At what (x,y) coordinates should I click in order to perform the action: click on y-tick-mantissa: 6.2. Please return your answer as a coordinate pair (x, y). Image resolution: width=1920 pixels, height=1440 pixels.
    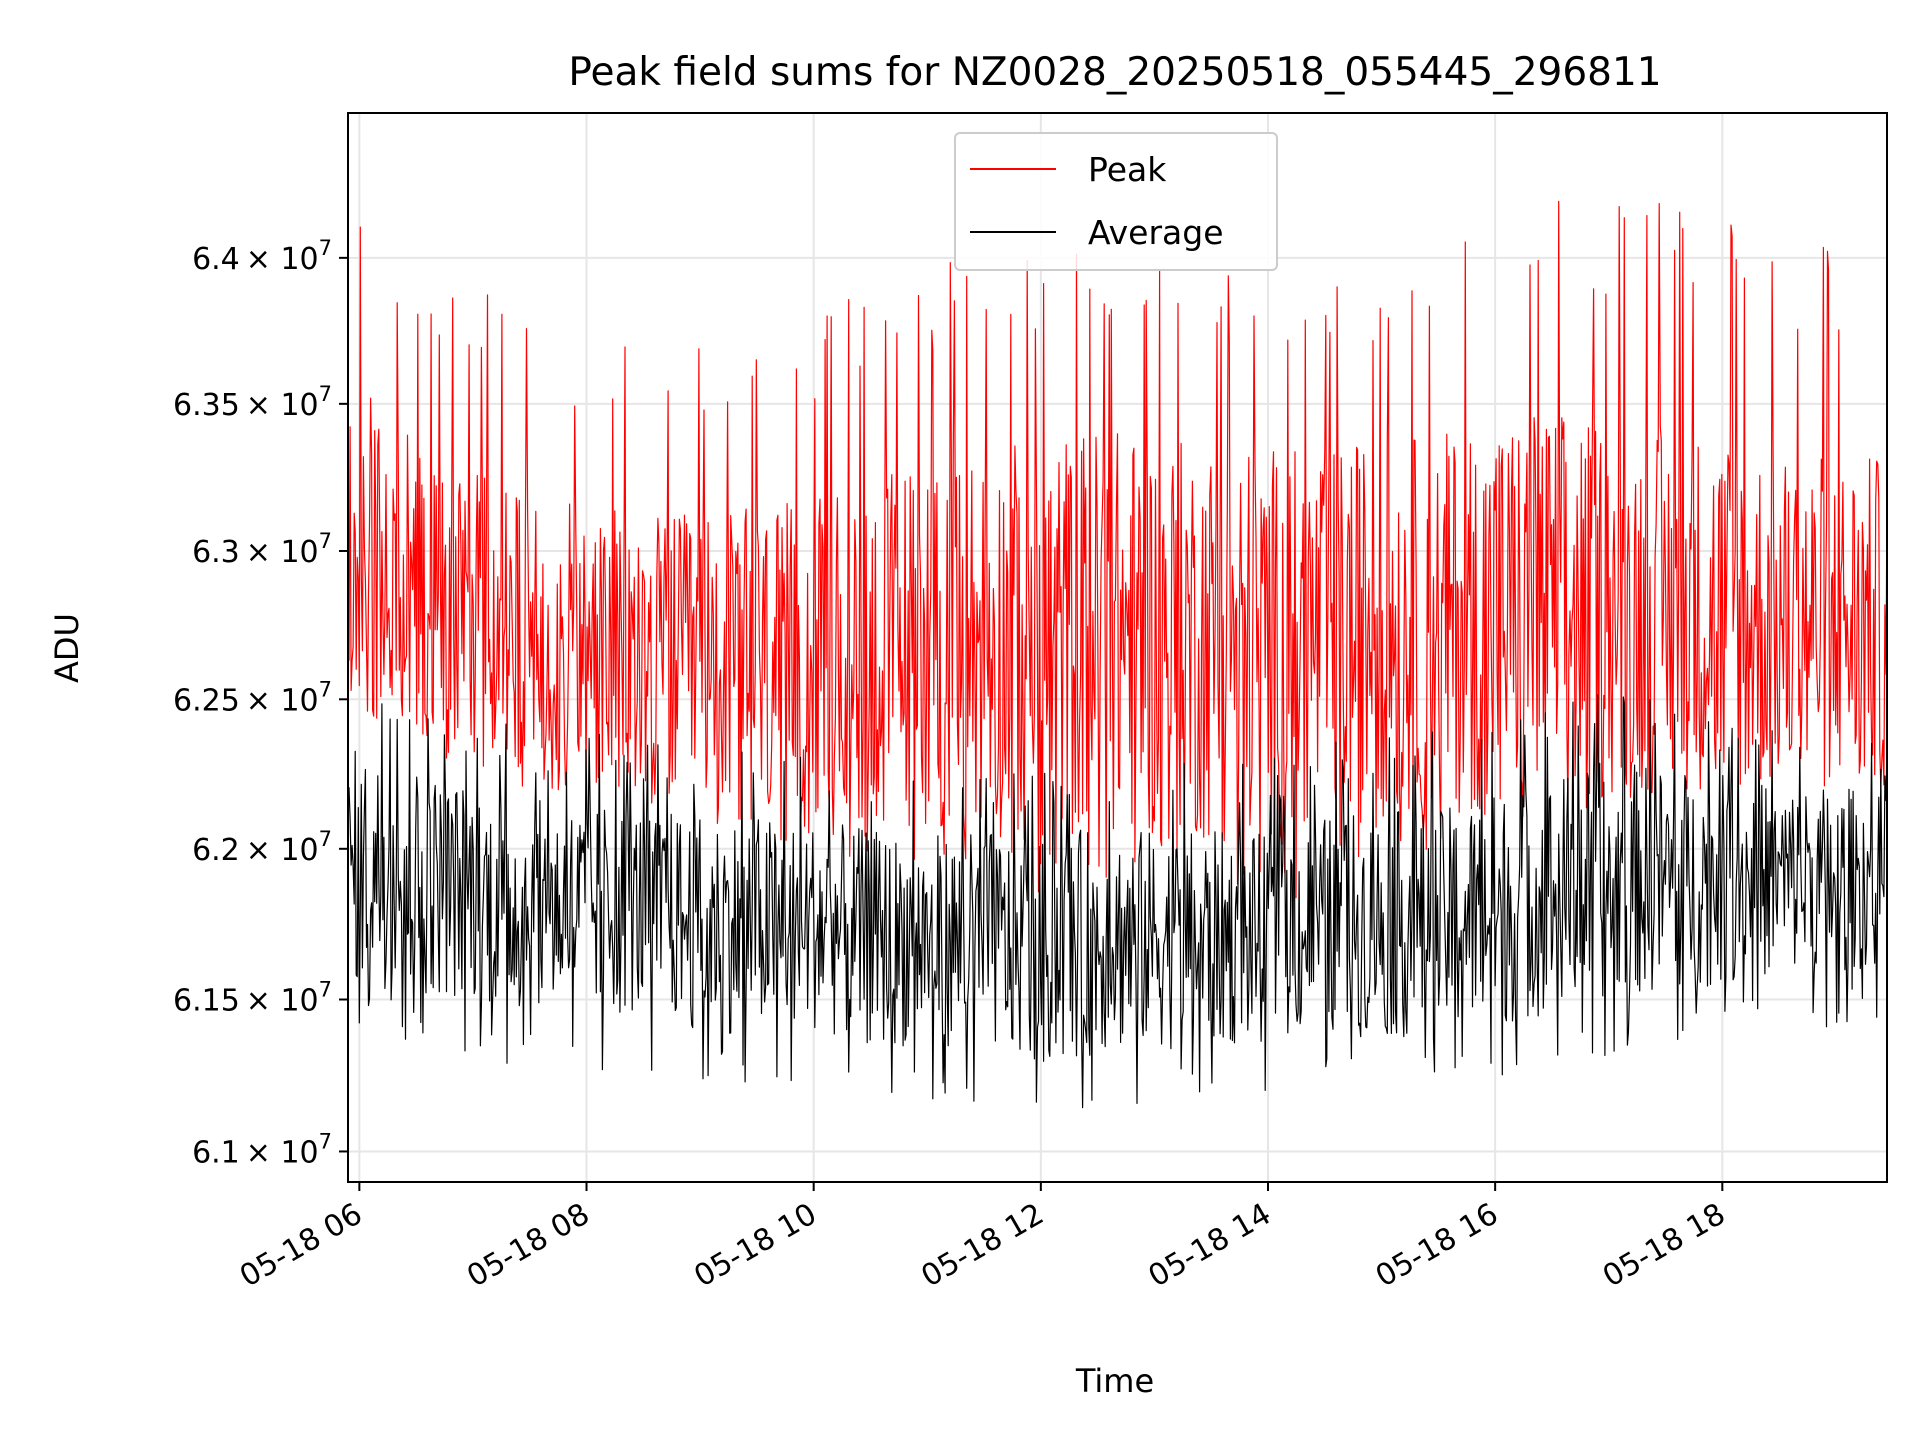
    Looking at the image, I should click on (216, 850).